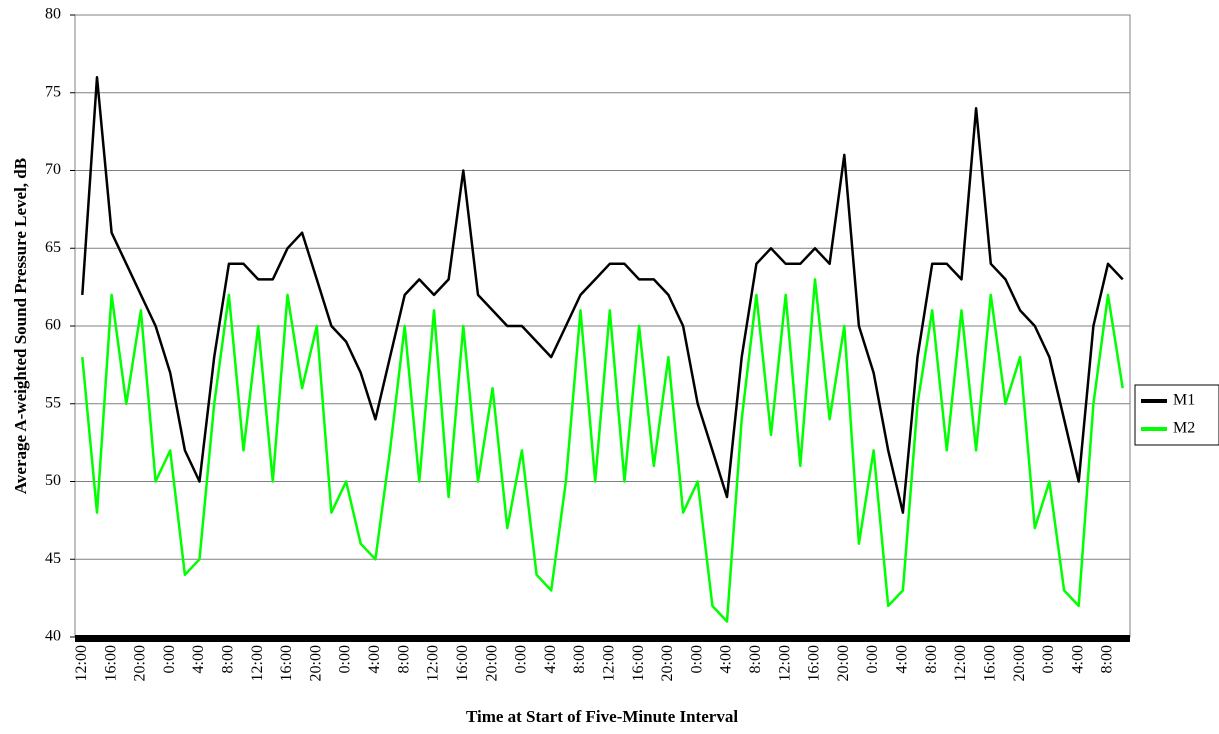 The height and width of the screenshot is (734, 1219). Describe the element at coordinates (53, 14) in the screenshot. I see `y-tick-label: 80` at that location.